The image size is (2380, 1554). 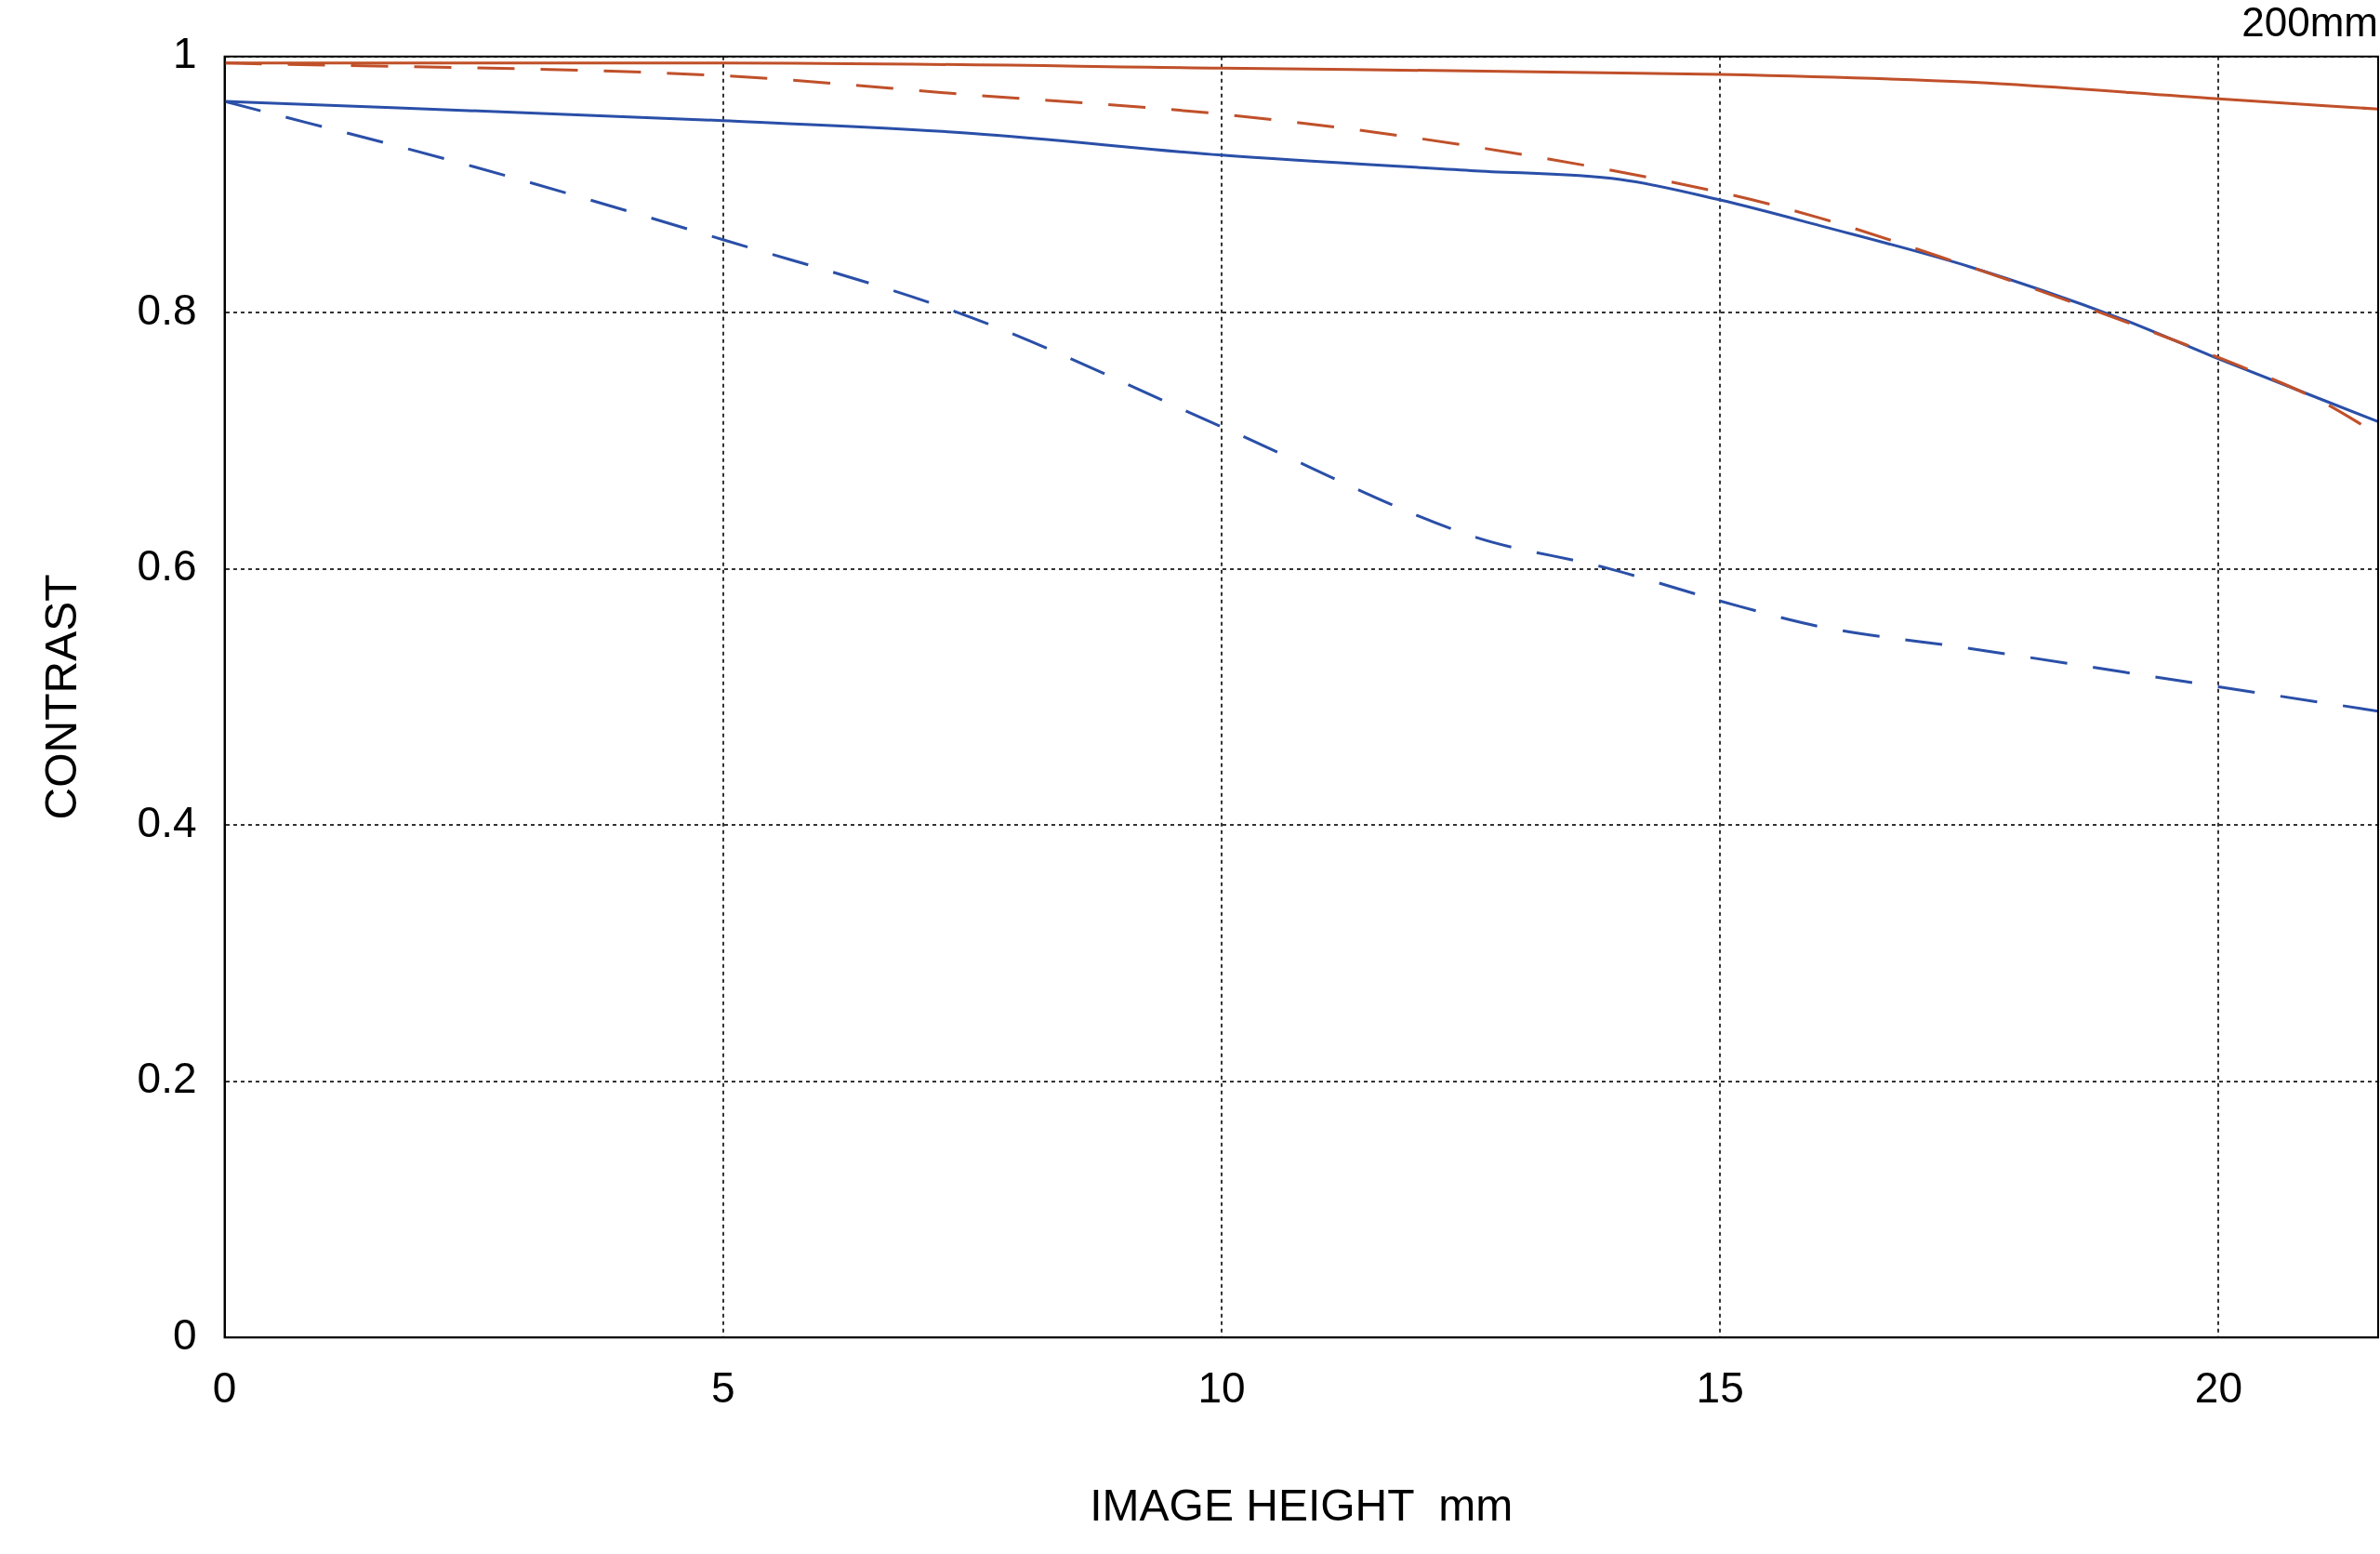 What do you see at coordinates (2218, 1388) in the screenshot?
I see `x-tick-label: 20` at bounding box center [2218, 1388].